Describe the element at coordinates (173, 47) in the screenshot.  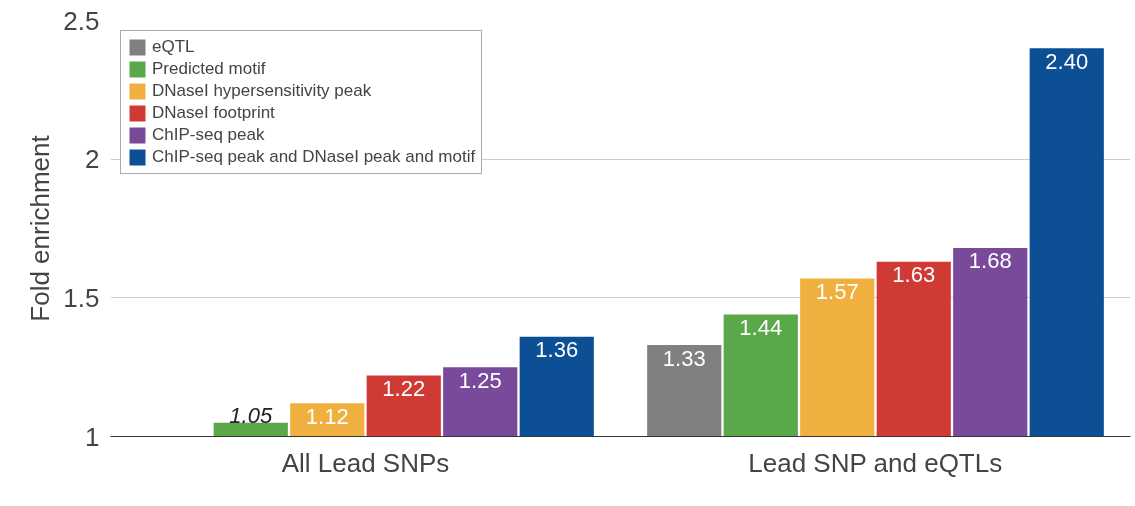
I see `legend-label: eQTL` at that location.